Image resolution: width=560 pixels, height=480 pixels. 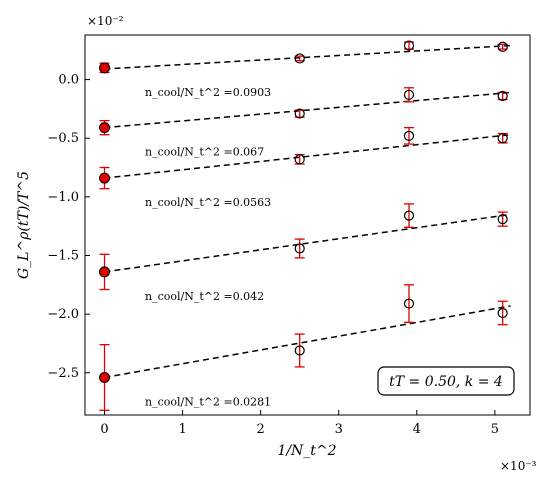 I want to click on y-axis-title: G_L^ρ(tT)/T^5, so click(x=24, y=225).